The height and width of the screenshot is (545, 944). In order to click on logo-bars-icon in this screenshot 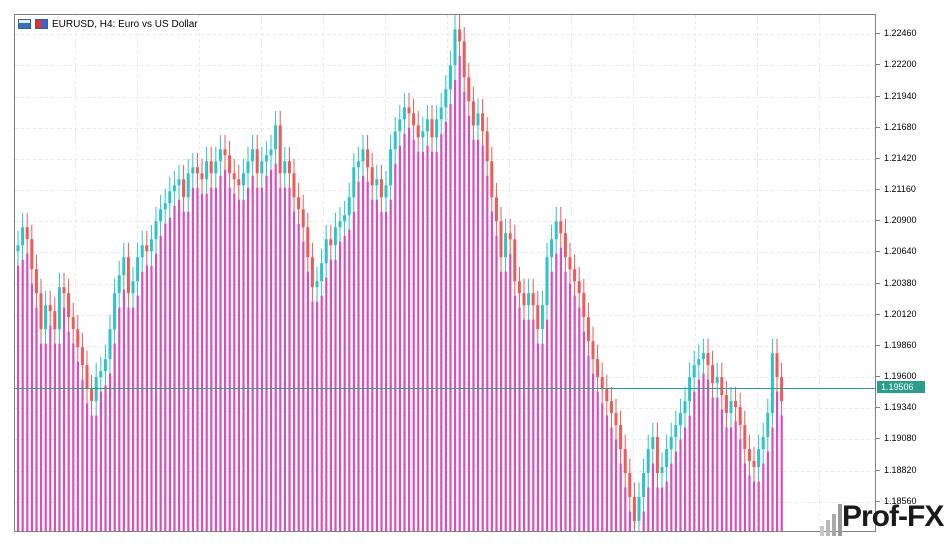, I will do `click(831, 520)`.